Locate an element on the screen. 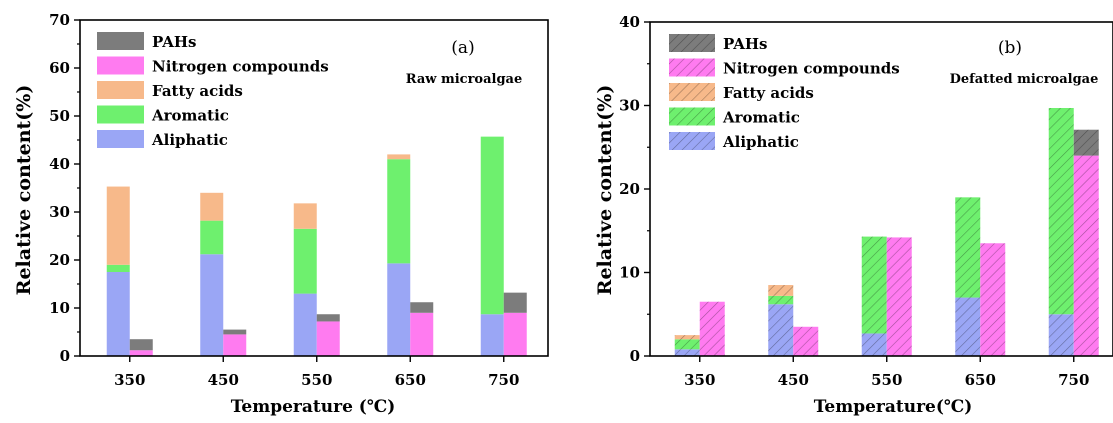 The width and height of the screenshot is (1113, 423). x-axis-title-a: Temperature (℃) is located at coordinates (313, 407).